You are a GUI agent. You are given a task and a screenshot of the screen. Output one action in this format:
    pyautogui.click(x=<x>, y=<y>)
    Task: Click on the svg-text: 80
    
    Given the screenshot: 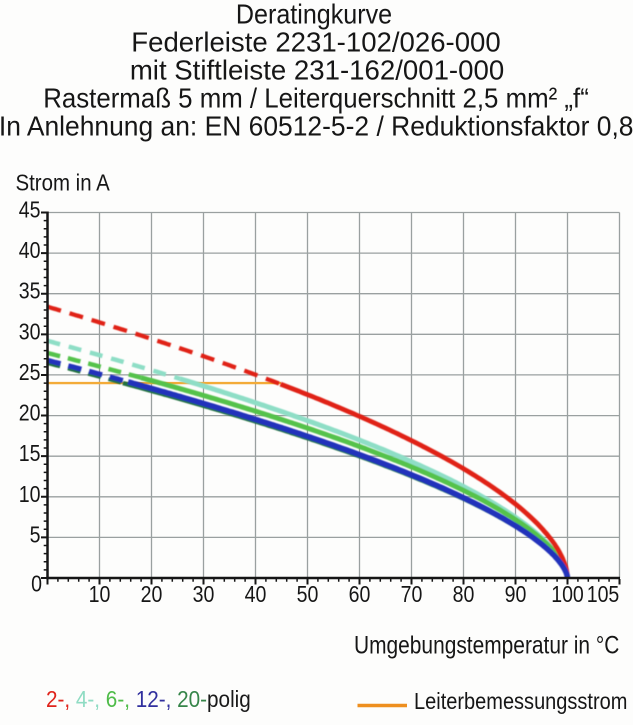 What is the action you would take?
    pyautogui.click(x=464, y=595)
    